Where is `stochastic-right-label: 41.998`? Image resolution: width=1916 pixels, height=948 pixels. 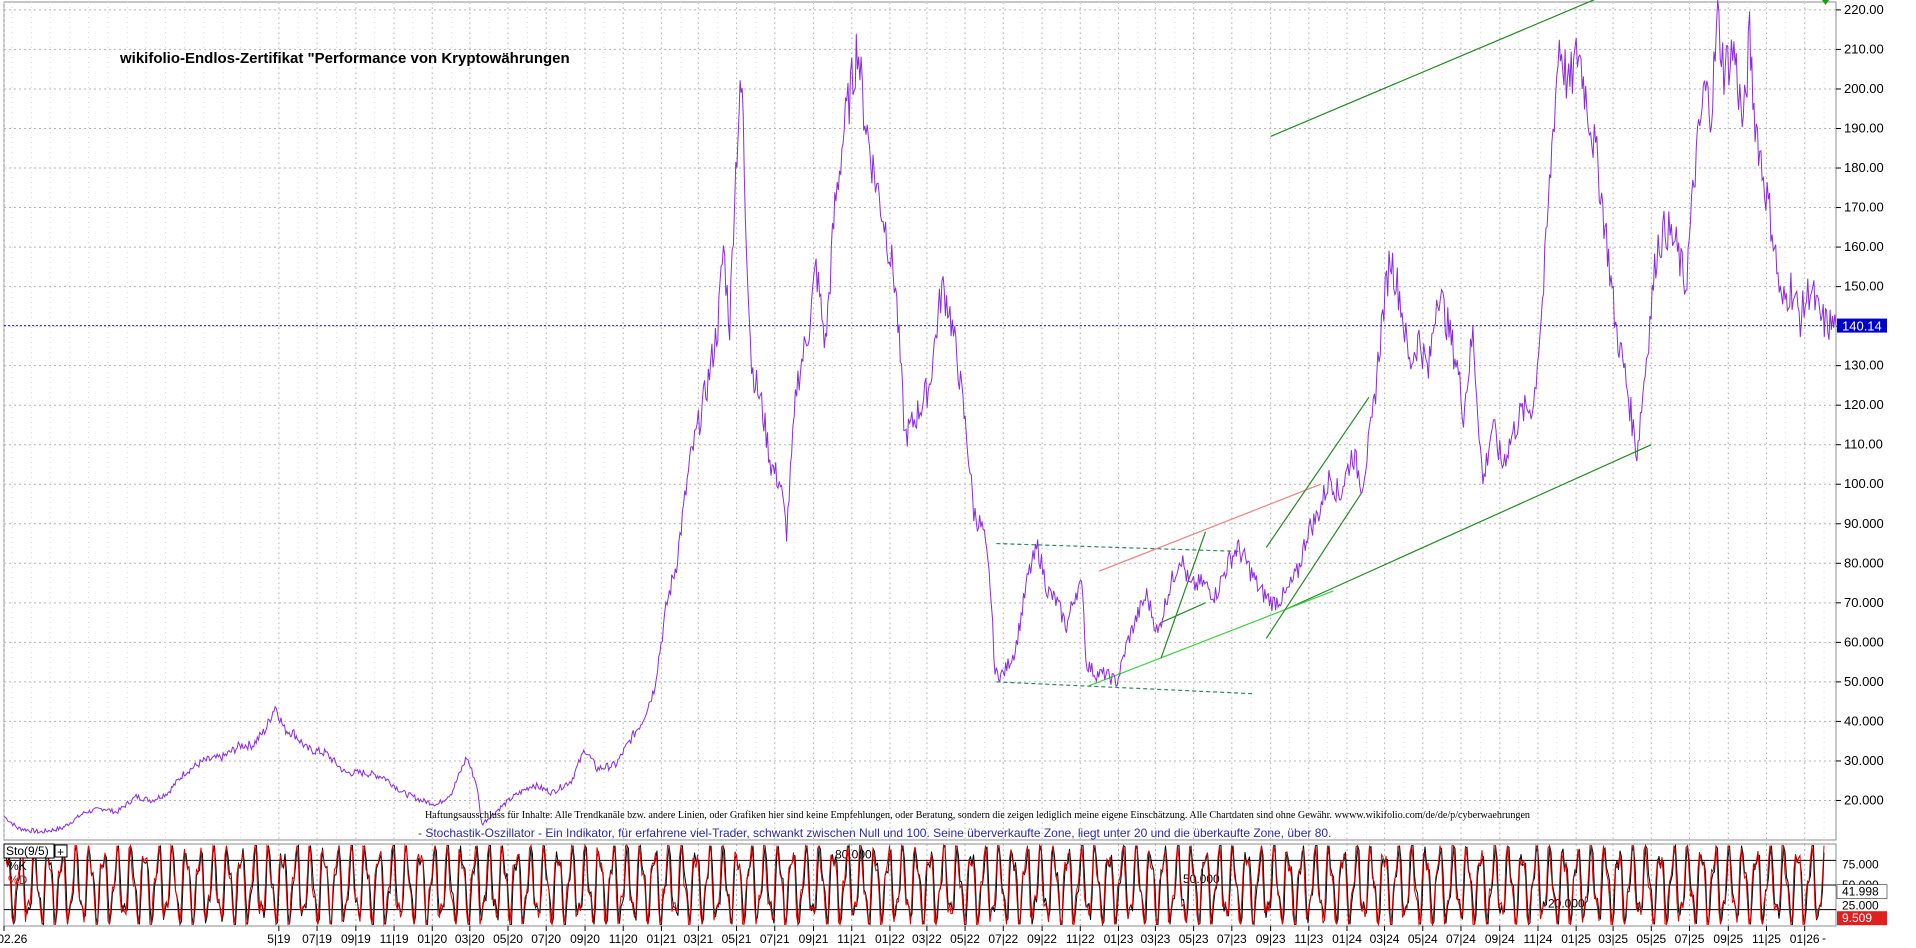 stochastic-right-label: 41.998 is located at coordinates (1860, 892).